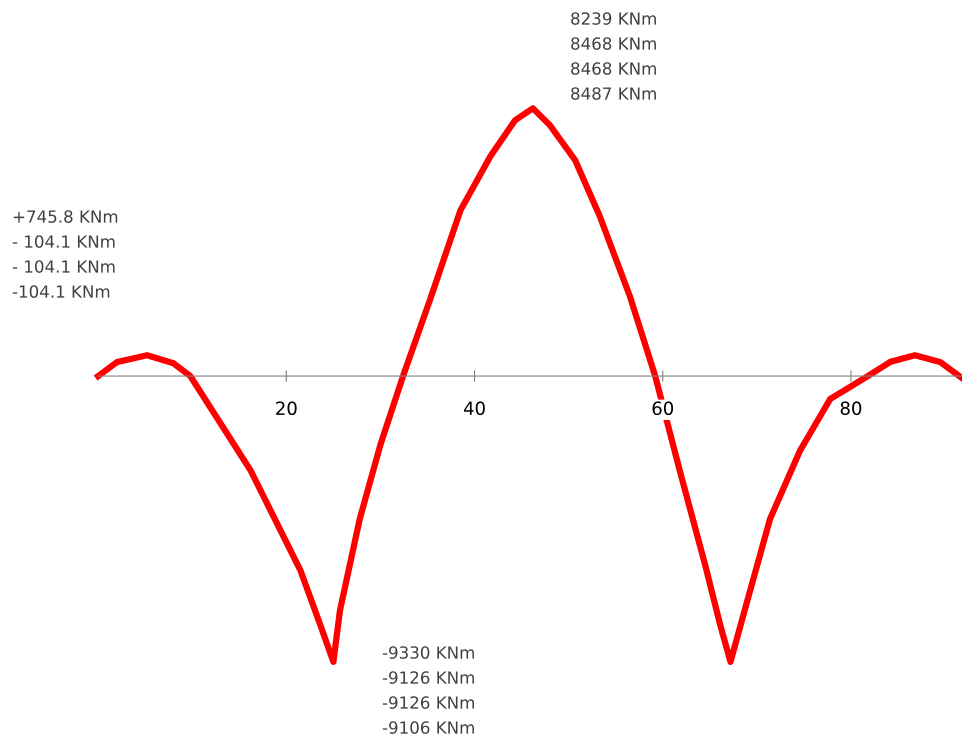 Image resolution: width=962 pixels, height=742 pixels. What do you see at coordinates (428, 727) in the screenshot?
I see `text: -9106 KNm` at bounding box center [428, 727].